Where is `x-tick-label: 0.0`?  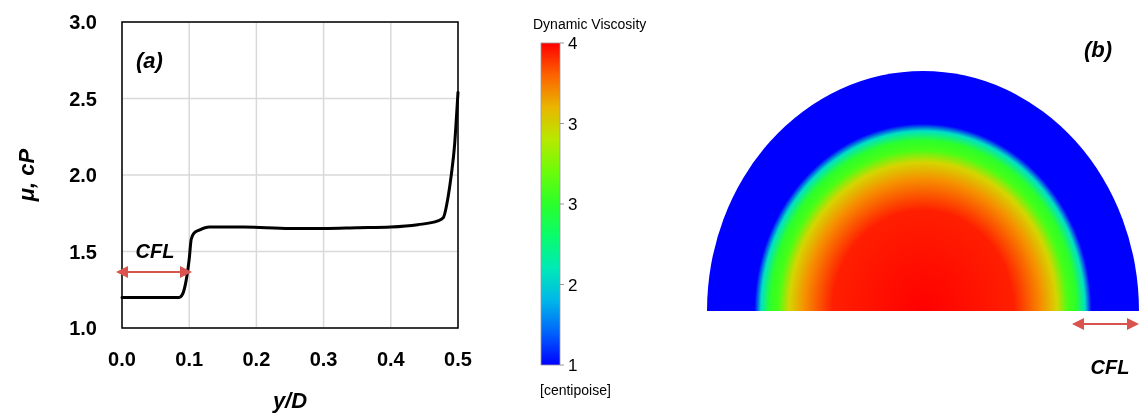 x-tick-label: 0.0 is located at coordinates (122, 359).